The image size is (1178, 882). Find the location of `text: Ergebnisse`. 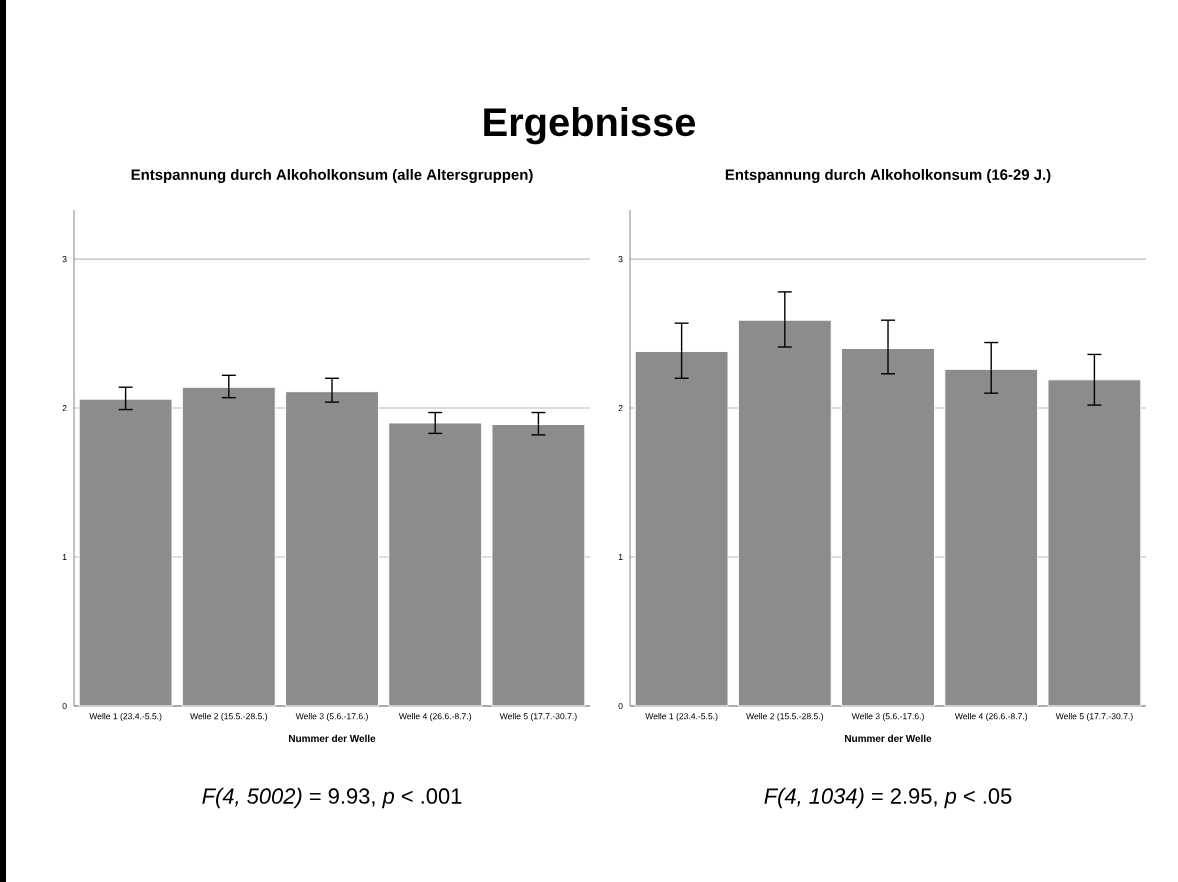

text: Ergebnisse is located at coordinates (590, 126).